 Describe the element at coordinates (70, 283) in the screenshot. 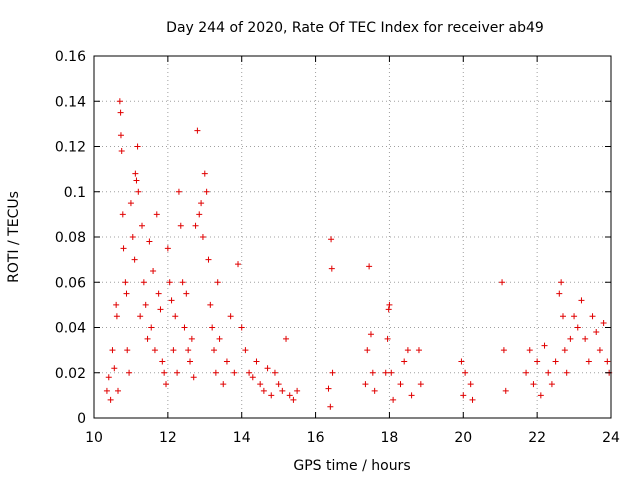

I see `y-tick-label: 0.06` at that location.